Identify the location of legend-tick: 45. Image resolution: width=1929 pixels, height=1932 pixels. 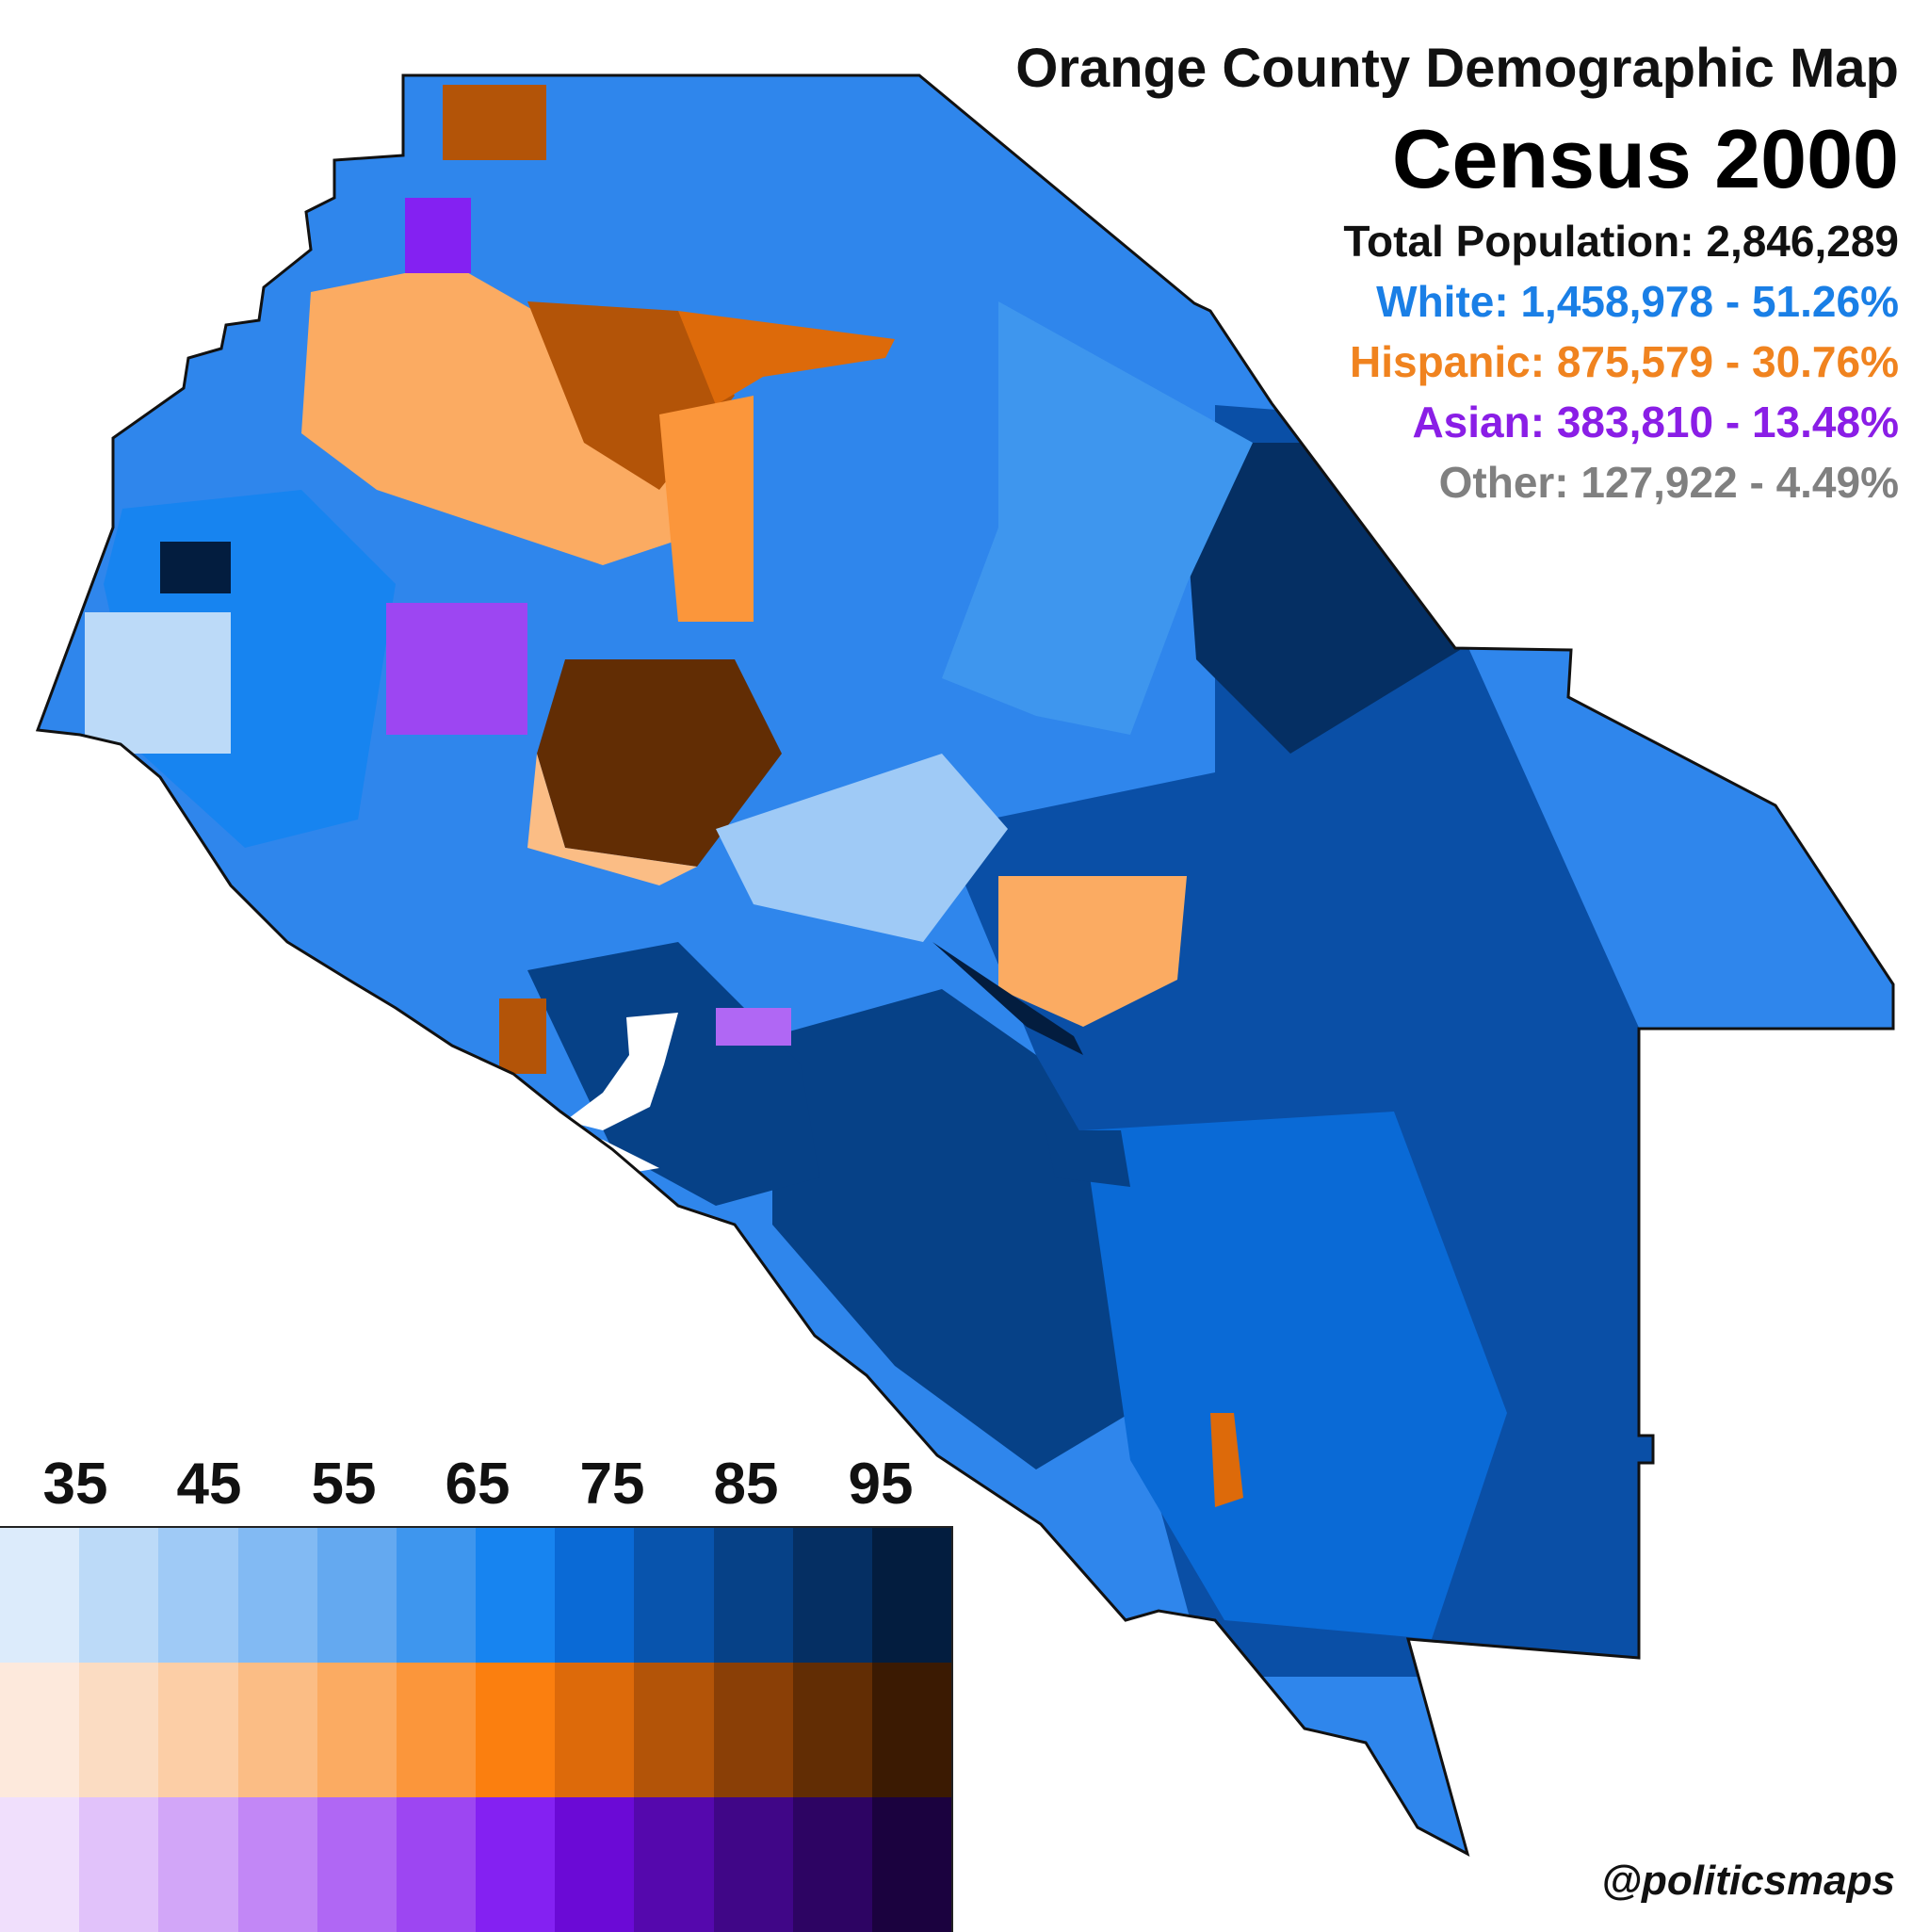
(209, 1485).